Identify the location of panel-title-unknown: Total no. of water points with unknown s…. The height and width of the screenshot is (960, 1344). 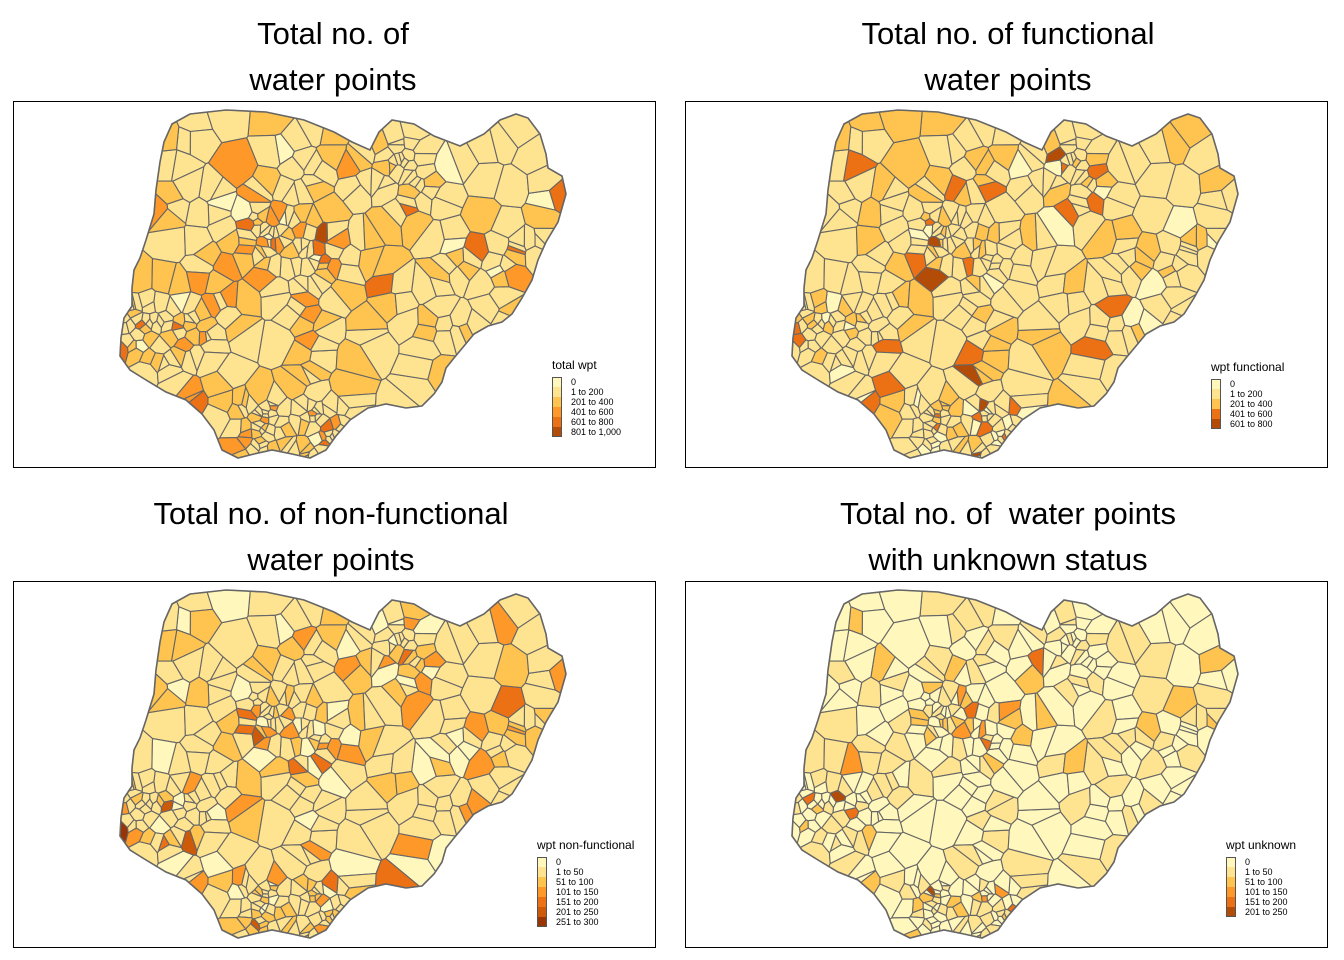
(1008, 537).